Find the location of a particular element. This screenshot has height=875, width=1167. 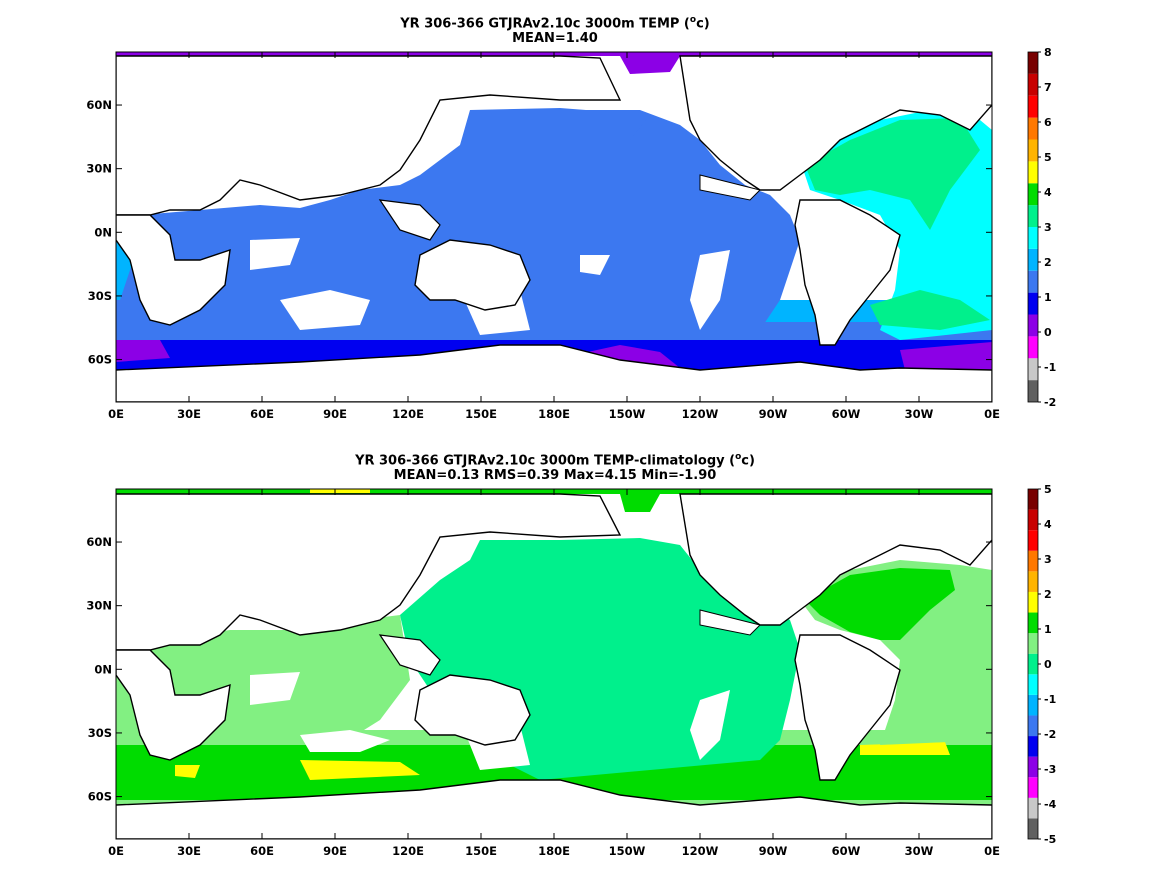

colorbar-tick-label: 3 is located at coordinates (1048, 559).